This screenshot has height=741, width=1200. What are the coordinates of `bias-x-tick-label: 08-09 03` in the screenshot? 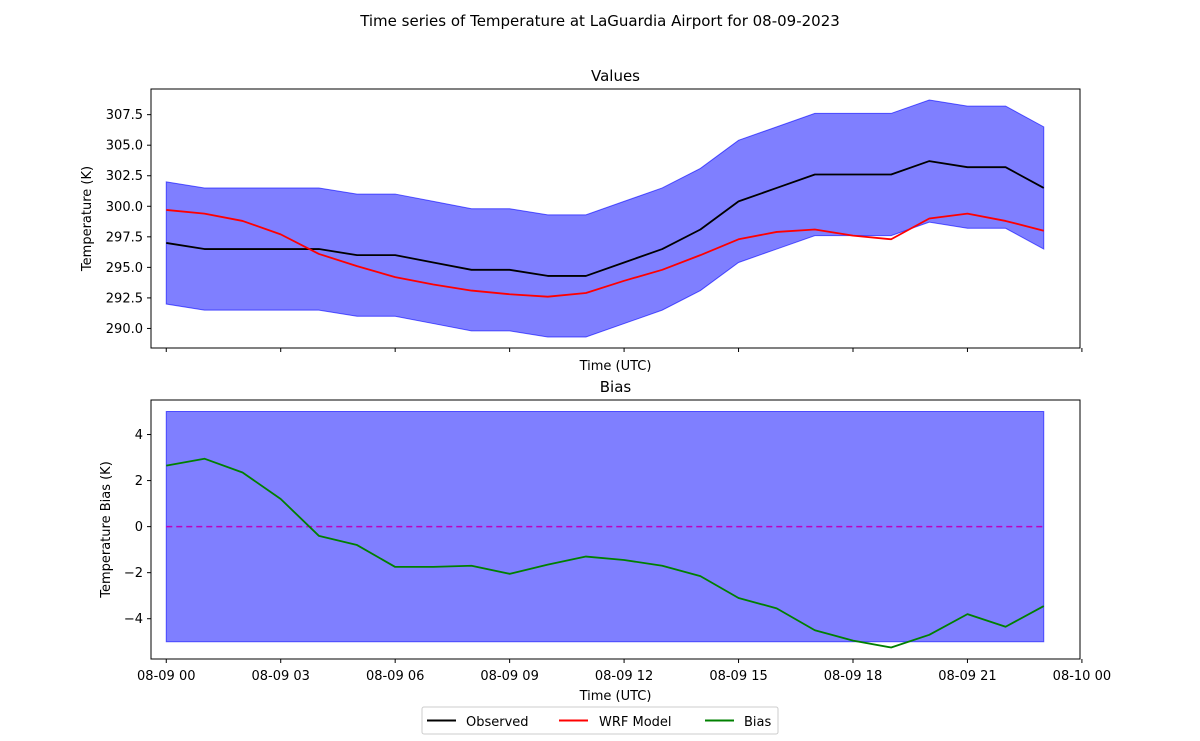 It's located at (280, 676).